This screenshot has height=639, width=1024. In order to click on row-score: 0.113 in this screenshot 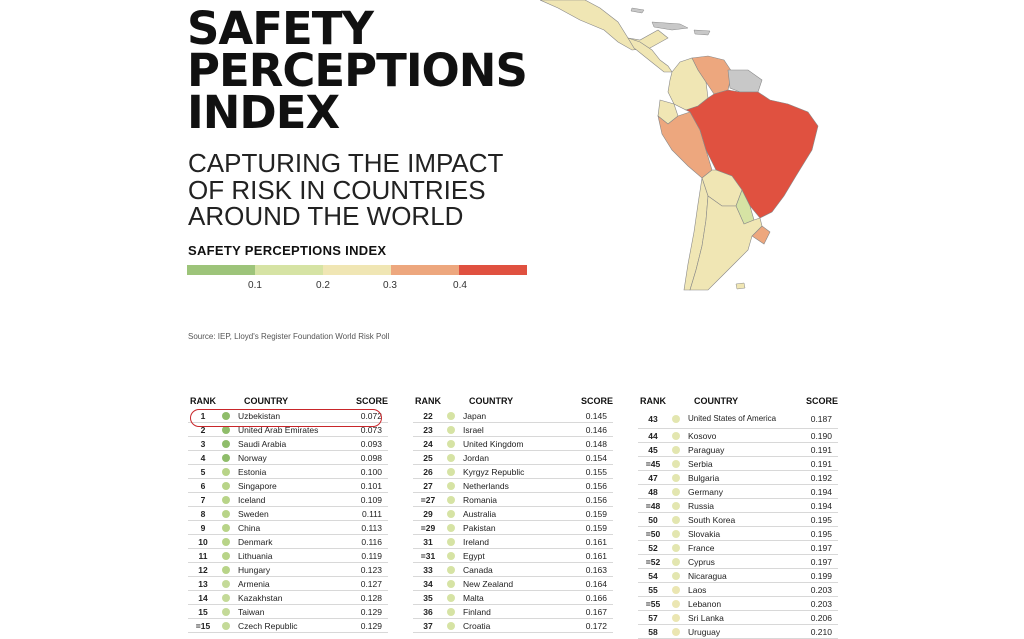, I will do `click(371, 527)`.